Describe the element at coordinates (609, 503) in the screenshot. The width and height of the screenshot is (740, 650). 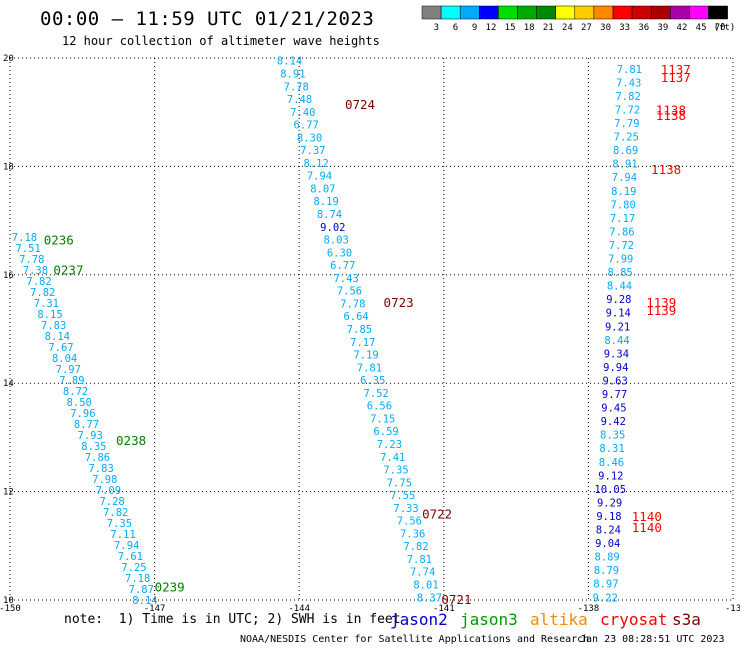
I see `wave-height-value: 9.29` at that location.